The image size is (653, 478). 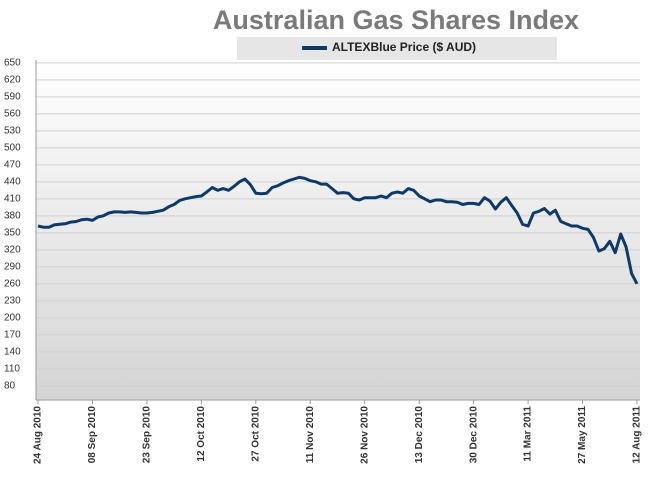 I want to click on legend-box, so click(x=397, y=48).